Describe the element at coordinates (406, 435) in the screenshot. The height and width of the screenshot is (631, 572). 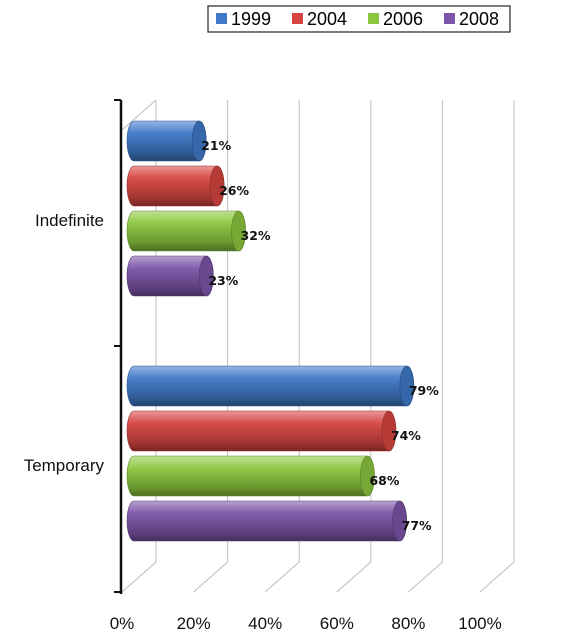
I see `data-label: 74%` at that location.